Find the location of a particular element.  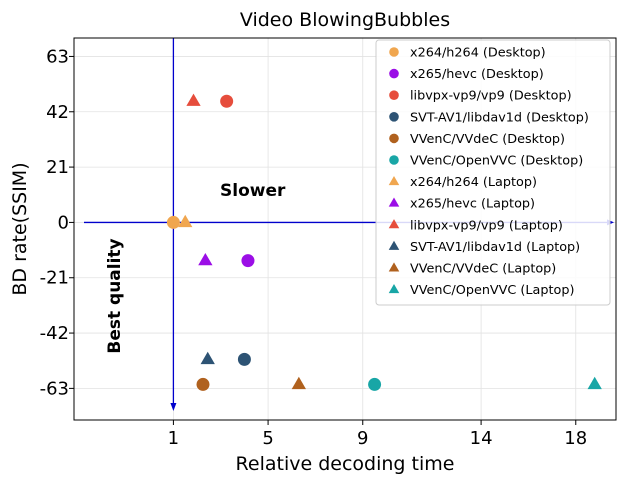

legend-item: x265/hevc (Laptop) is located at coordinates (461, 204).